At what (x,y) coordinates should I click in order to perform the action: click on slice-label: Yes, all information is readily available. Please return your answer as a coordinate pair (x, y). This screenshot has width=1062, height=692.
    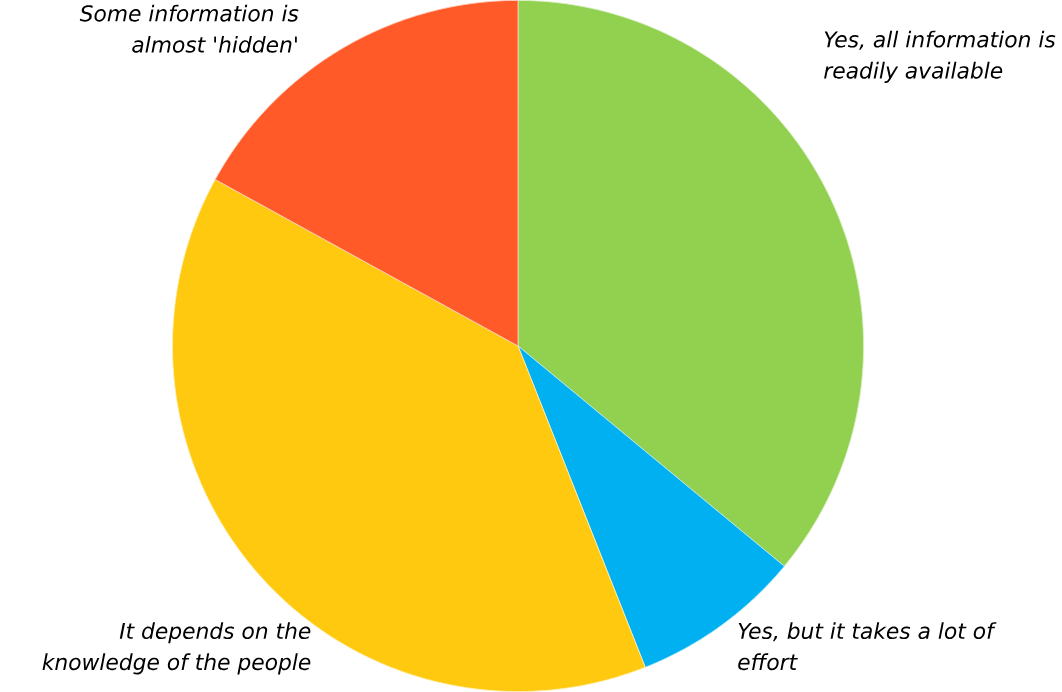
    Looking at the image, I should click on (940, 56).